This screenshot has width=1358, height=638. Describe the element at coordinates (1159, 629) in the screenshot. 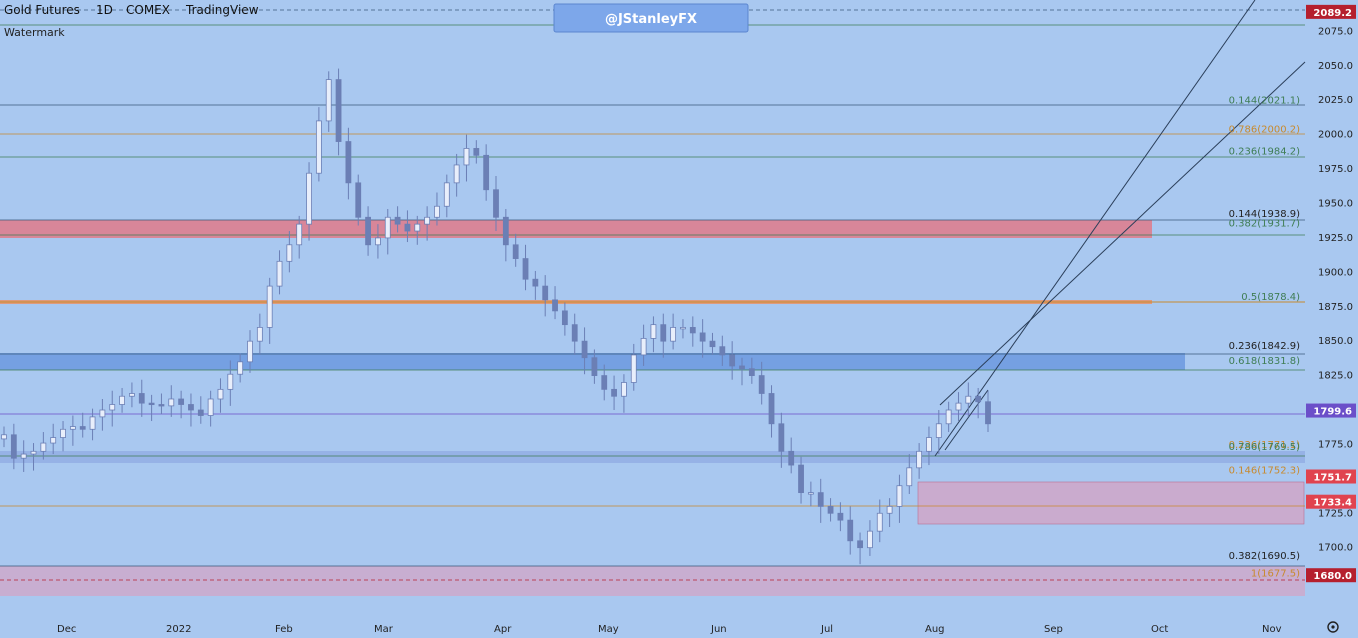

I see `x-label-oct: Oct` at that location.